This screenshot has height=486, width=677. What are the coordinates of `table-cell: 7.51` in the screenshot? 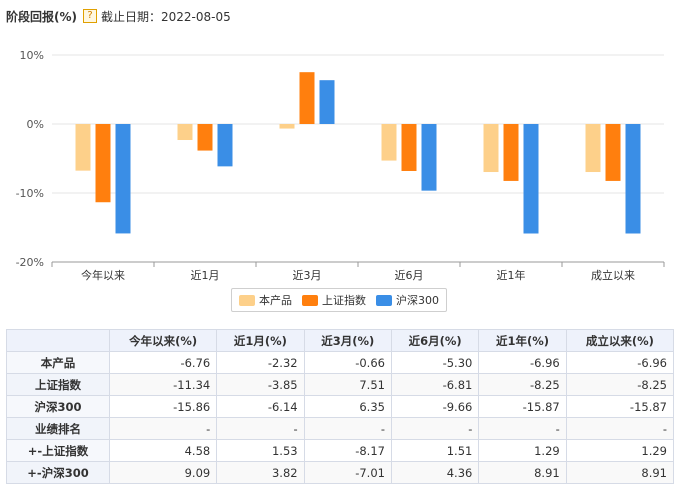 It's located at (347, 384).